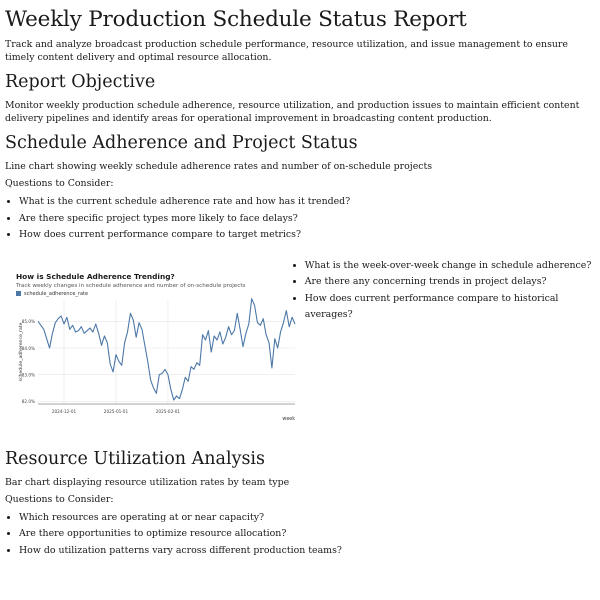  What do you see at coordinates (116, 411) in the screenshot?
I see `x-tick-label: 2025-01-01` at bounding box center [116, 411].